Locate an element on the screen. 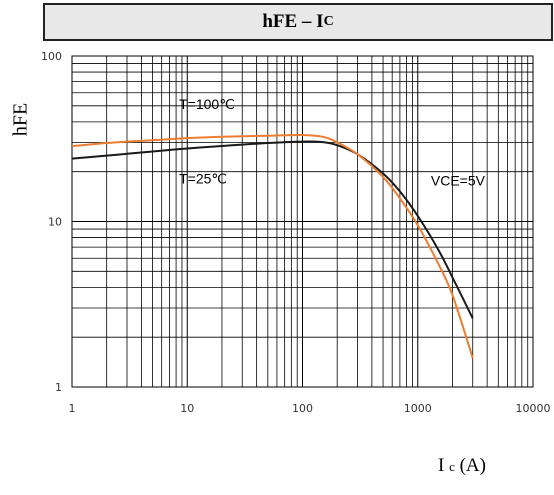  x-tick-label: 10000 is located at coordinates (533, 408).